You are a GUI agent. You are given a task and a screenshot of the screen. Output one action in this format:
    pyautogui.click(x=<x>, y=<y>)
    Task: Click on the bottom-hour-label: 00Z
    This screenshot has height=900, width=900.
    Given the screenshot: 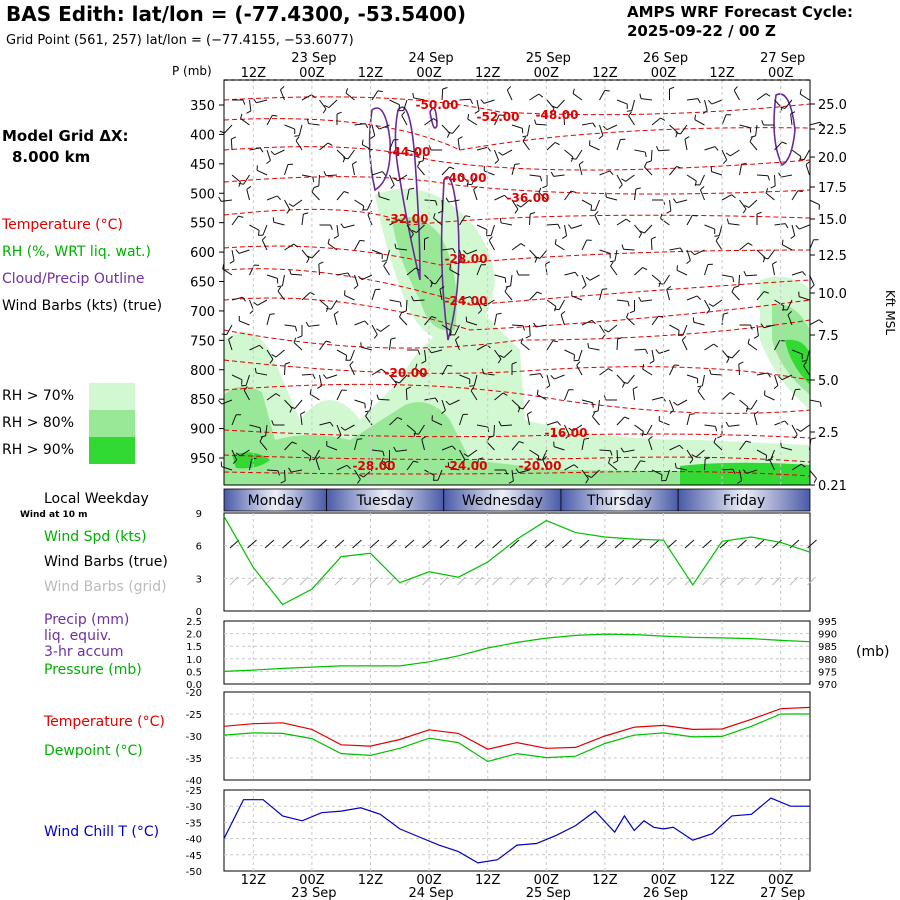 What is the action you would take?
    pyautogui.click(x=429, y=880)
    